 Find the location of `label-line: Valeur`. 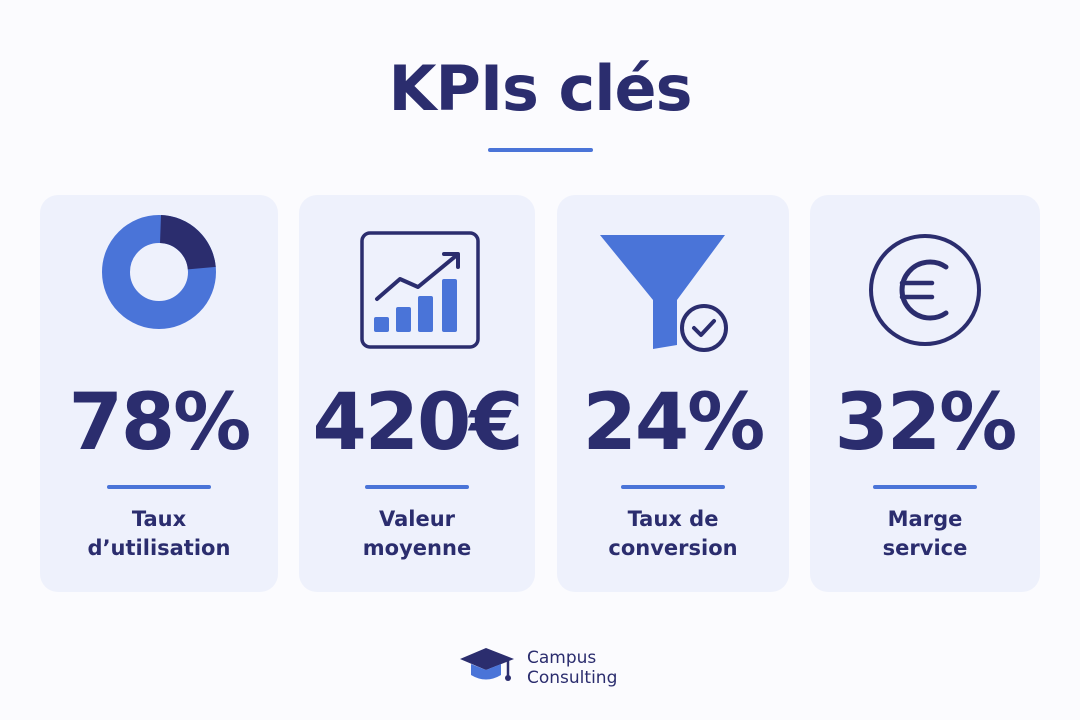

label-line: Valeur is located at coordinates (417, 519).